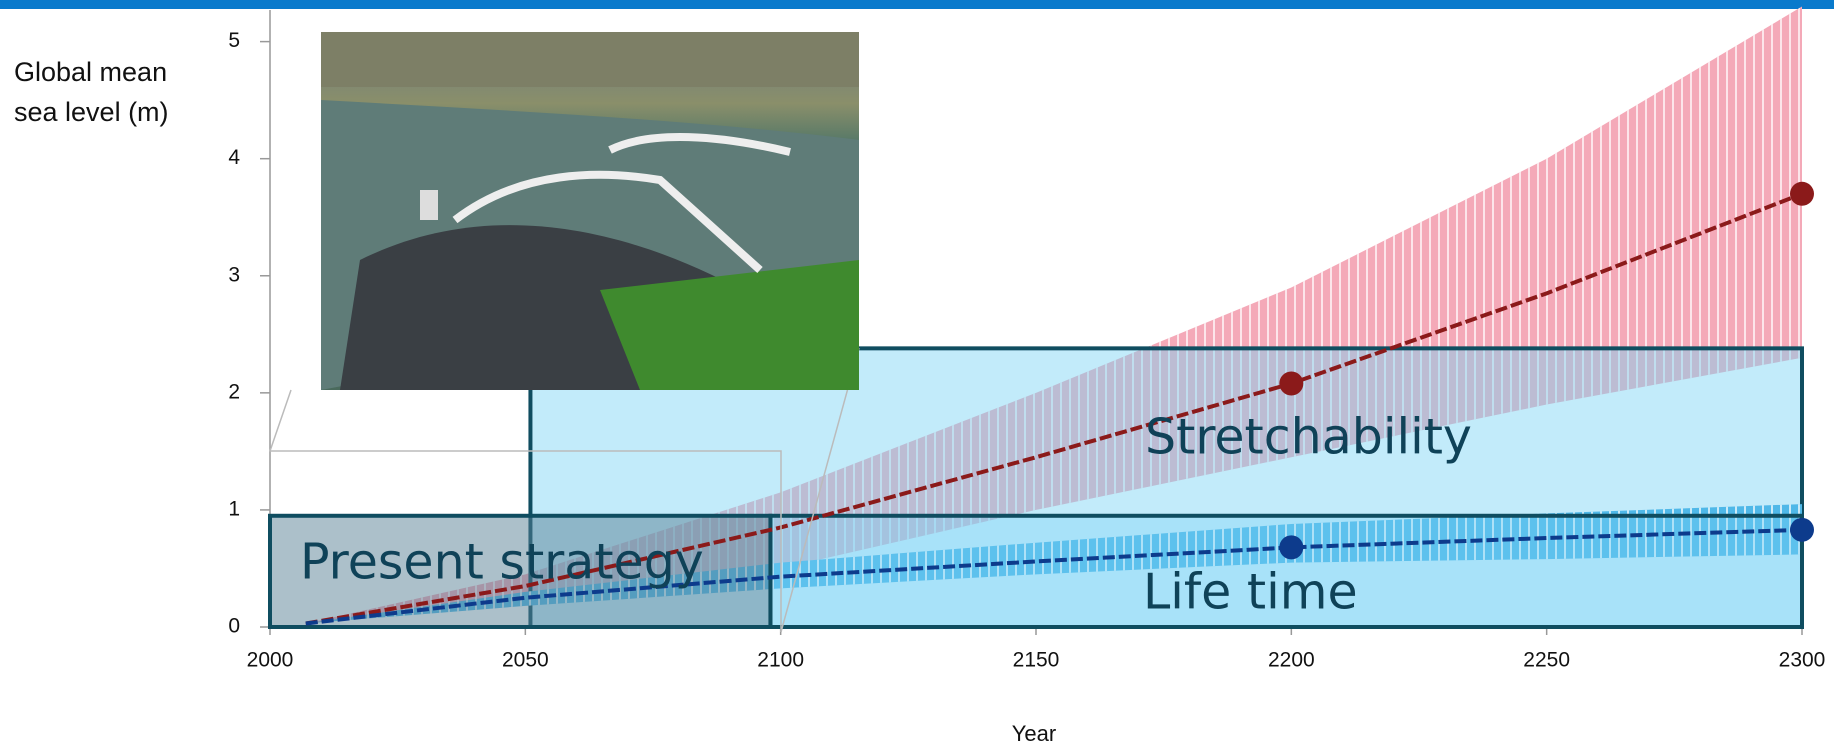 This screenshot has height=749, width=1834. What do you see at coordinates (1291, 660) in the screenshot?
I see `x-tick-label: 2200` at bounding box center [1291, 660].